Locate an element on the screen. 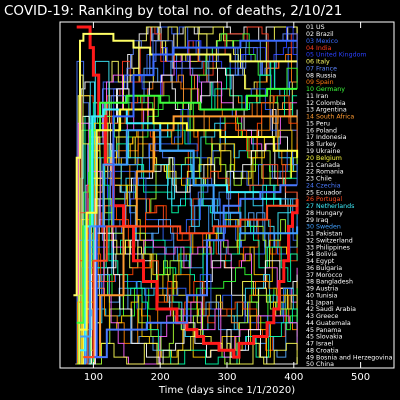  rank-label-31: 31 Pakistan is located at coordinates (324, 234).